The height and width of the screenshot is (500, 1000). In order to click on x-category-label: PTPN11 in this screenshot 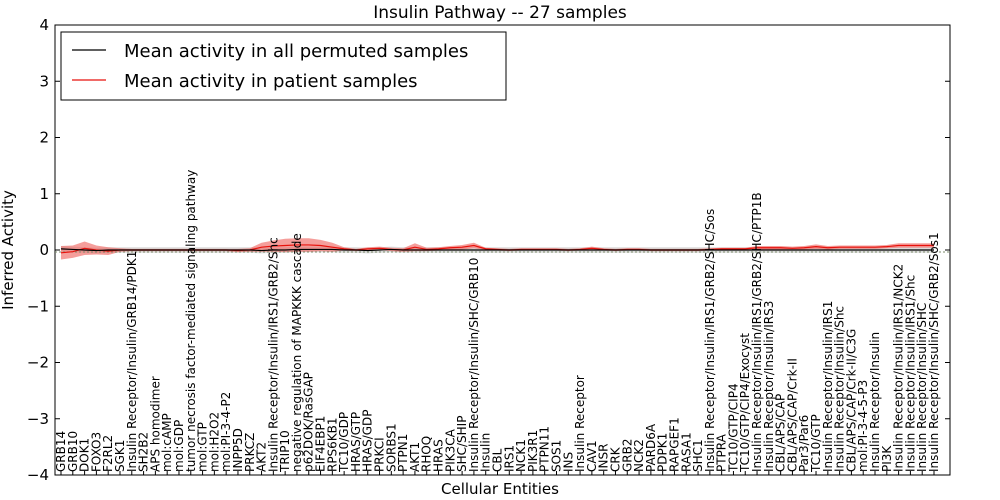, I will do `click(545, 449)`.